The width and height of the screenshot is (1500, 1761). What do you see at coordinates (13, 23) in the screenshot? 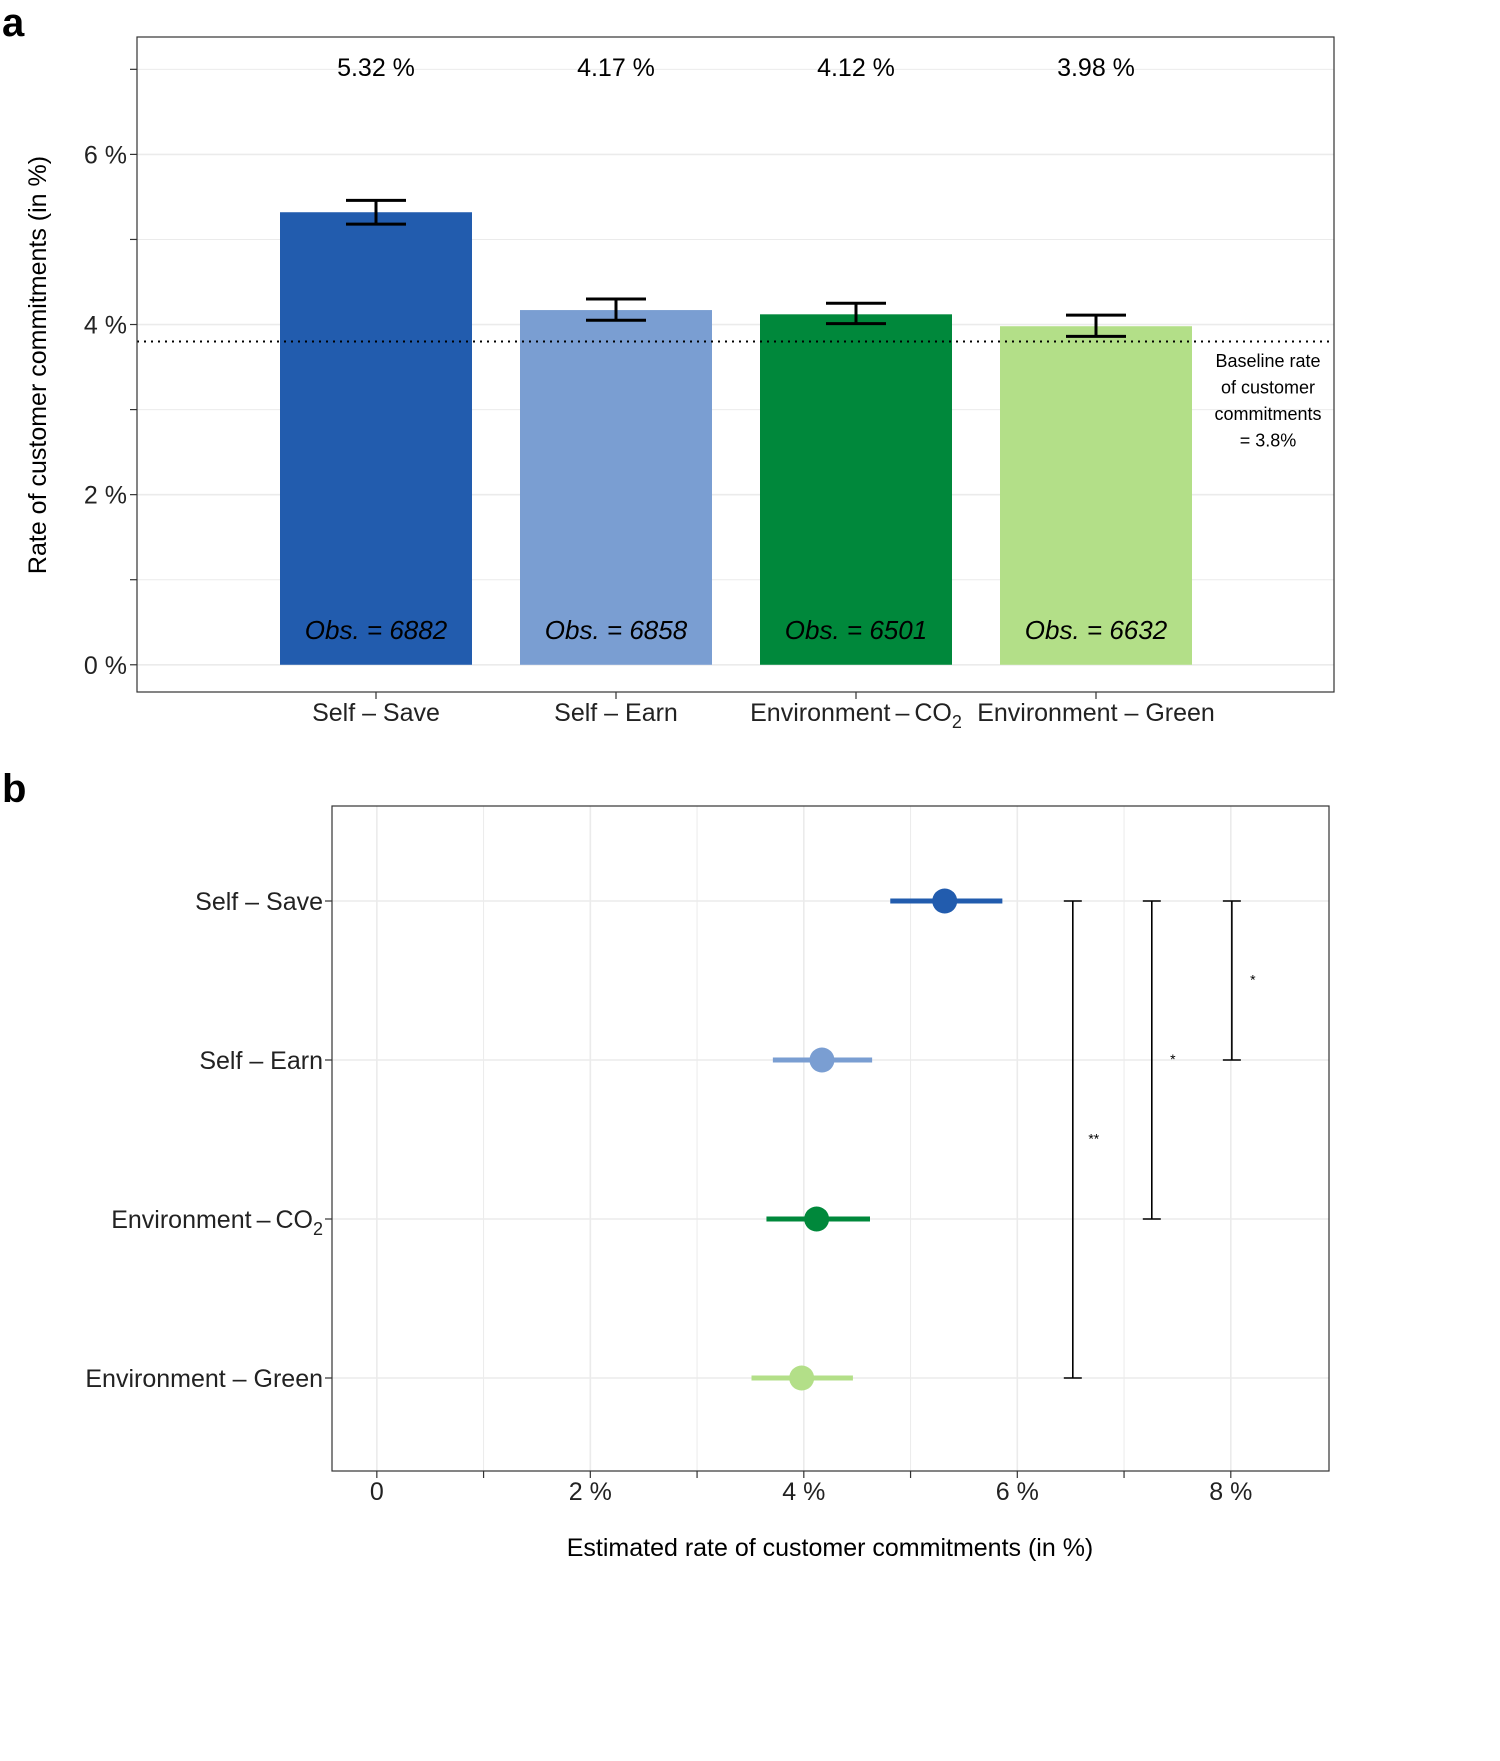
I see `panel-a-letter: a` at bounding box center [13, 23].